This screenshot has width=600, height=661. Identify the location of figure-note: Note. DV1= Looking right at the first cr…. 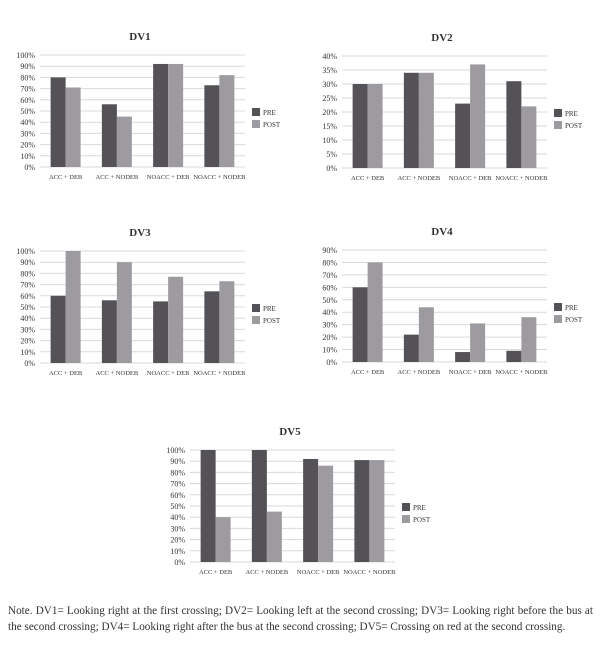
(300, 619).